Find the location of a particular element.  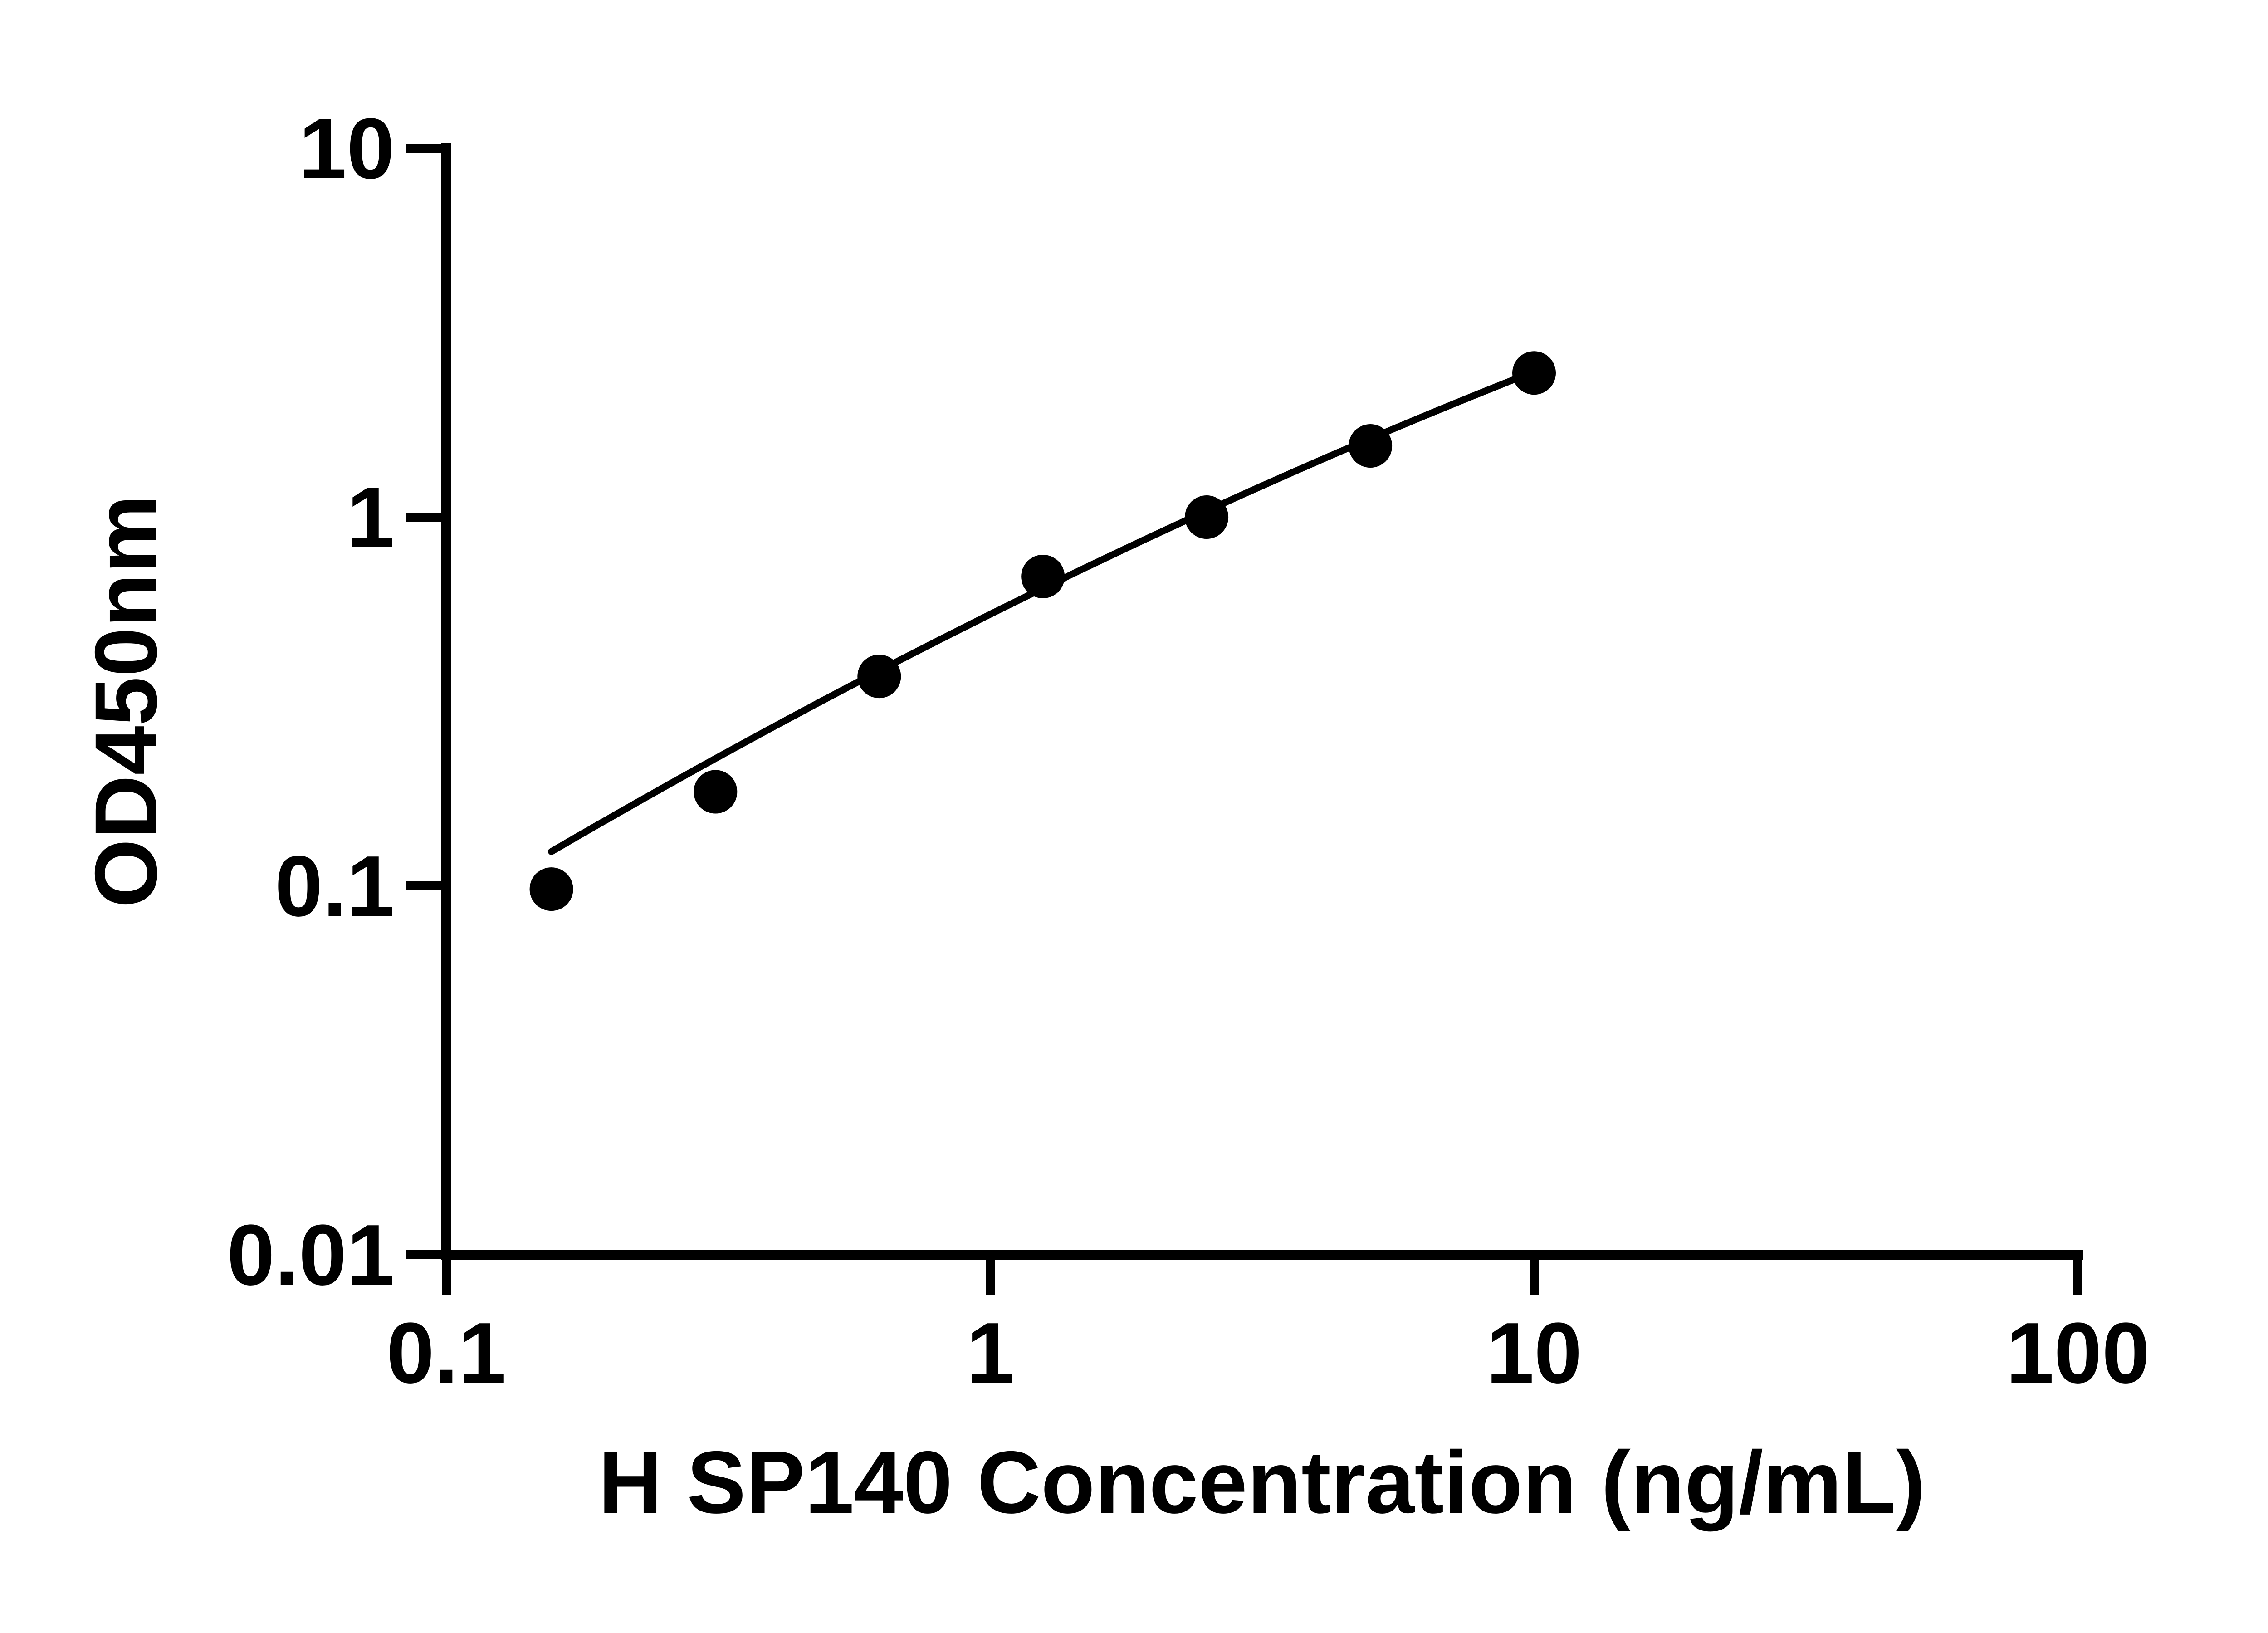

y-tick-label-10: 10 is located at coordinates (347, 149).